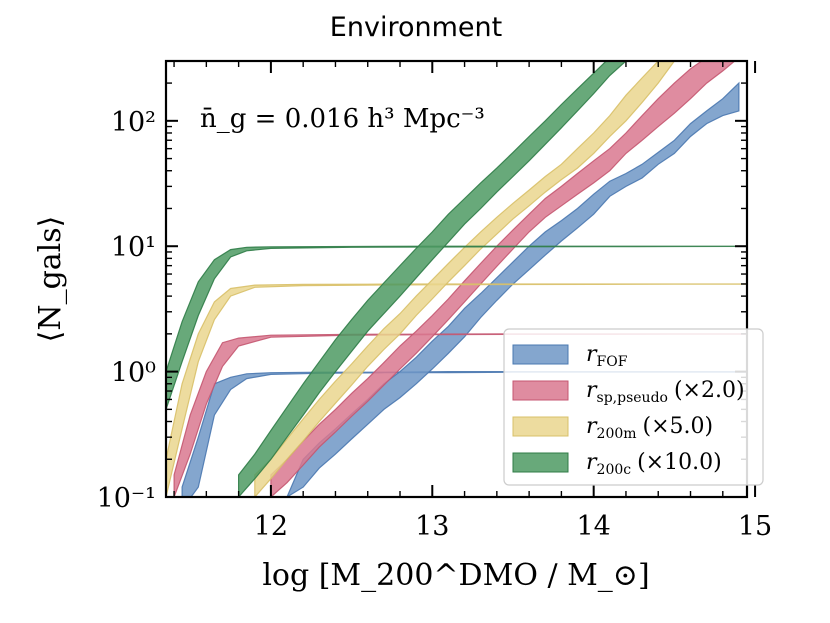 The width and height of the screenshot is (830, 623). I want to click on y-tick-label: 10⁰, so click(133, 373).